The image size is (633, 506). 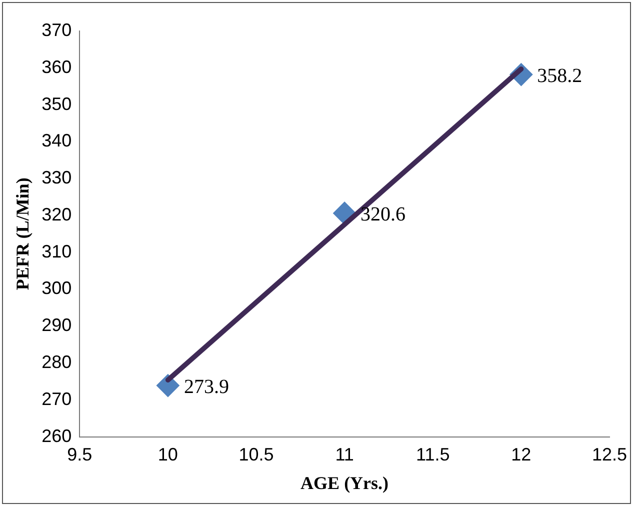 I want to click on x-tick-label: 9.5, so click(x=79, y=454).